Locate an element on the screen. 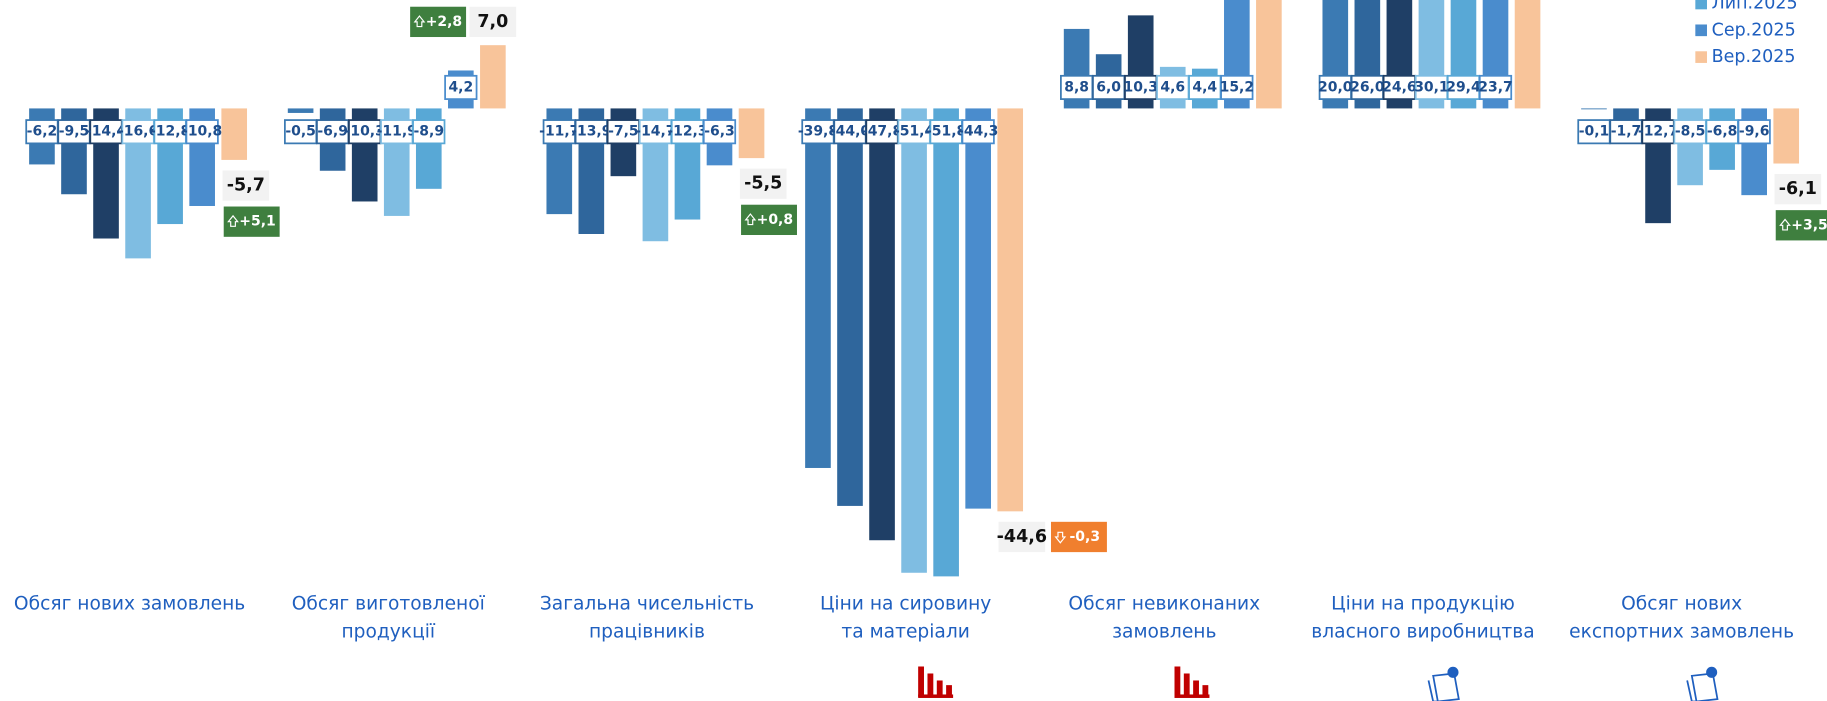  value-label: -0,1 is located at coordinates (1594, 132).